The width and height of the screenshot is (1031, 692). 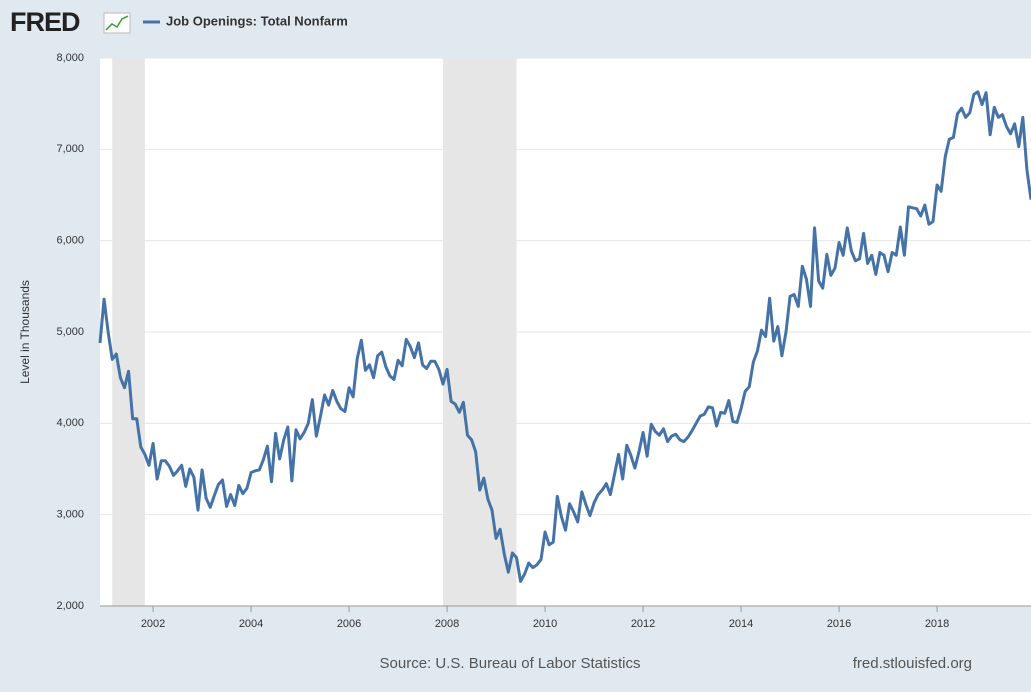 What do you see at coordinates (447, 624) in the screenshot?
I see `x-tick-label: 2008` at bounding box center [447, 624].